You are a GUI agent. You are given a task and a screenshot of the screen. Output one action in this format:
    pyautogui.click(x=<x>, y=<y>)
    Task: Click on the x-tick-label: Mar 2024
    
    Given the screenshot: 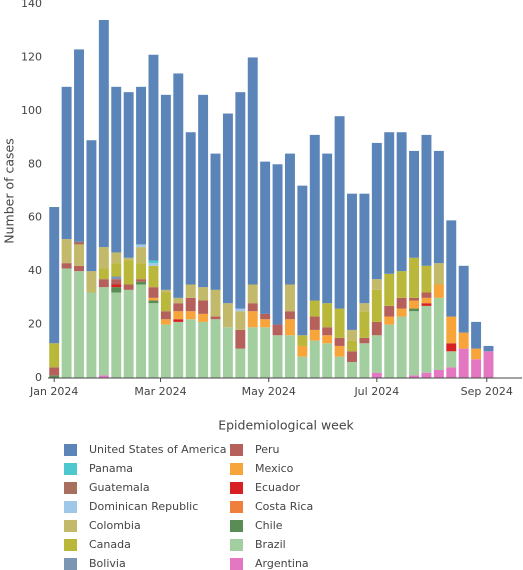 What is the action you would take?
    pyautogui.click(x=160, y=391)
    